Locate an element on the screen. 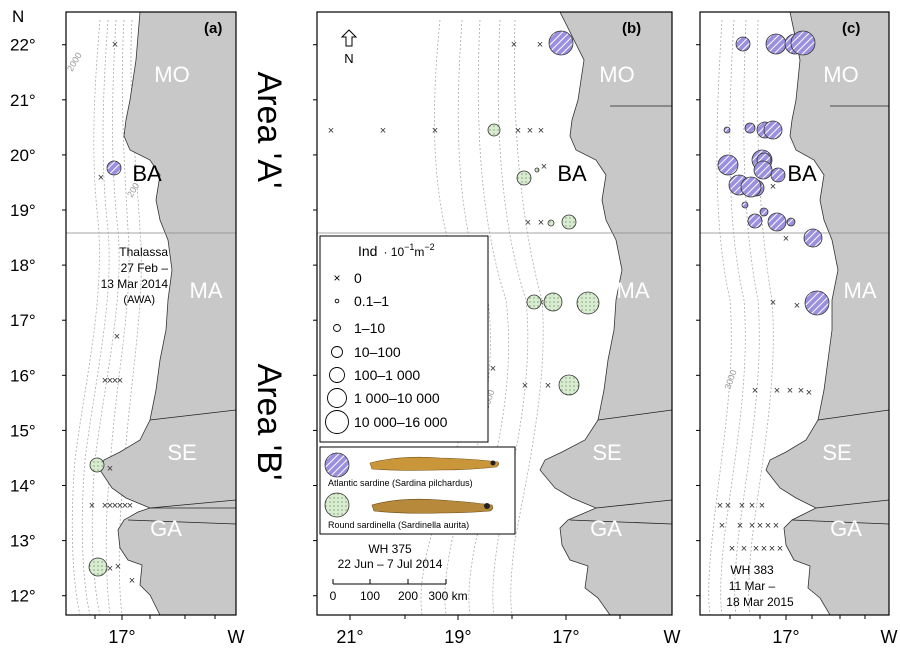 The height and width of the screenshot is (656, 900). legend-label: 10 000–16 000 is located at coordinates (401, 422).